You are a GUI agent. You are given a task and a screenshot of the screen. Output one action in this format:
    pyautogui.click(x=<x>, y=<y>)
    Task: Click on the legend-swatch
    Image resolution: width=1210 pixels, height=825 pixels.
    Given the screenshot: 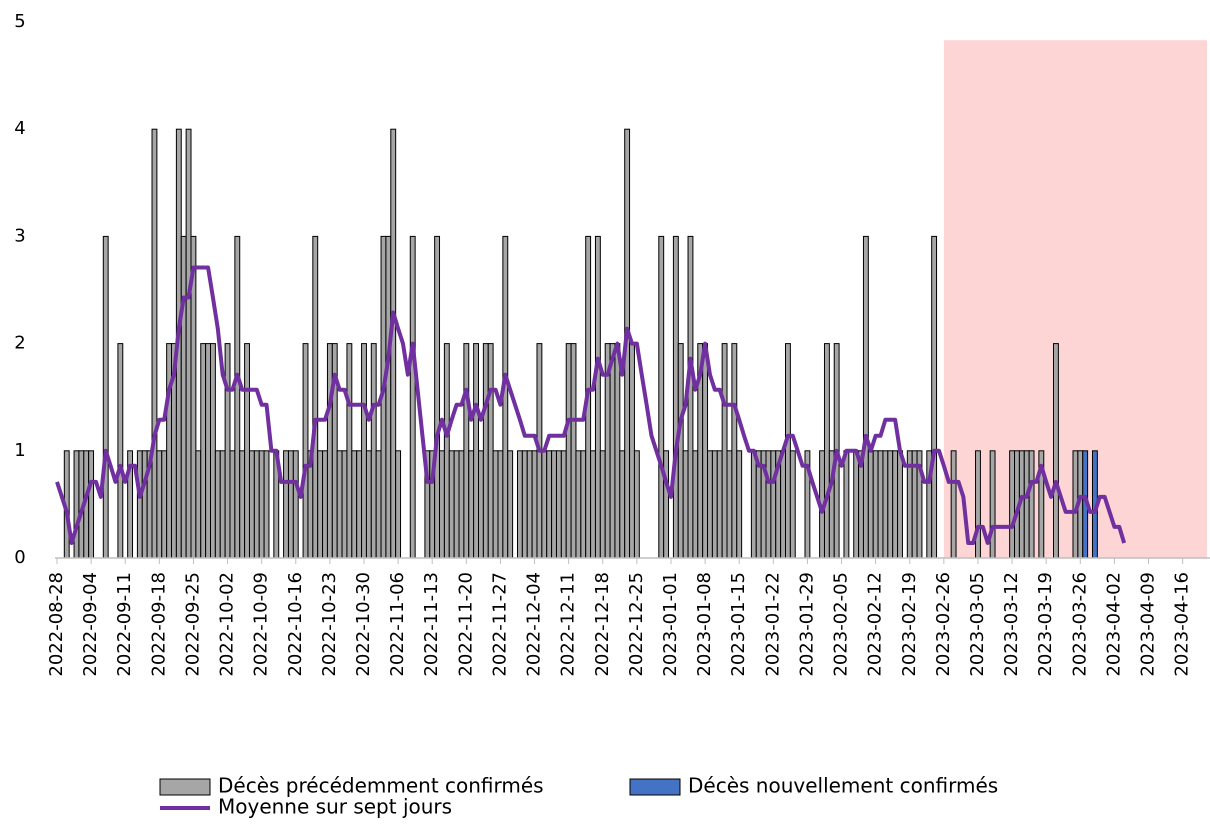 What is the action you would take?
    pyautogui.click(x=185, y=787)
    